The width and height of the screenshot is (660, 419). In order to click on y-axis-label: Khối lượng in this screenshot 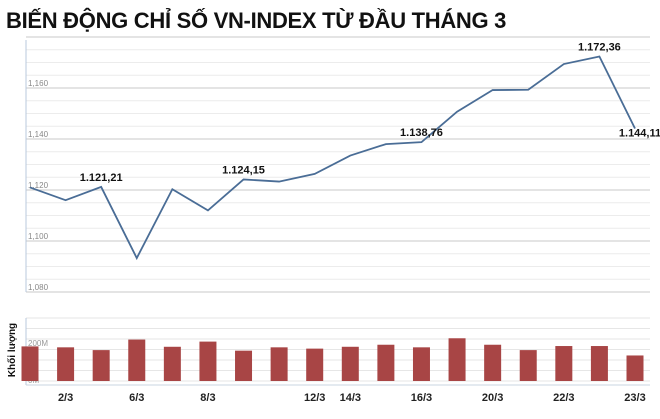, I will do `click(12, 350)`.